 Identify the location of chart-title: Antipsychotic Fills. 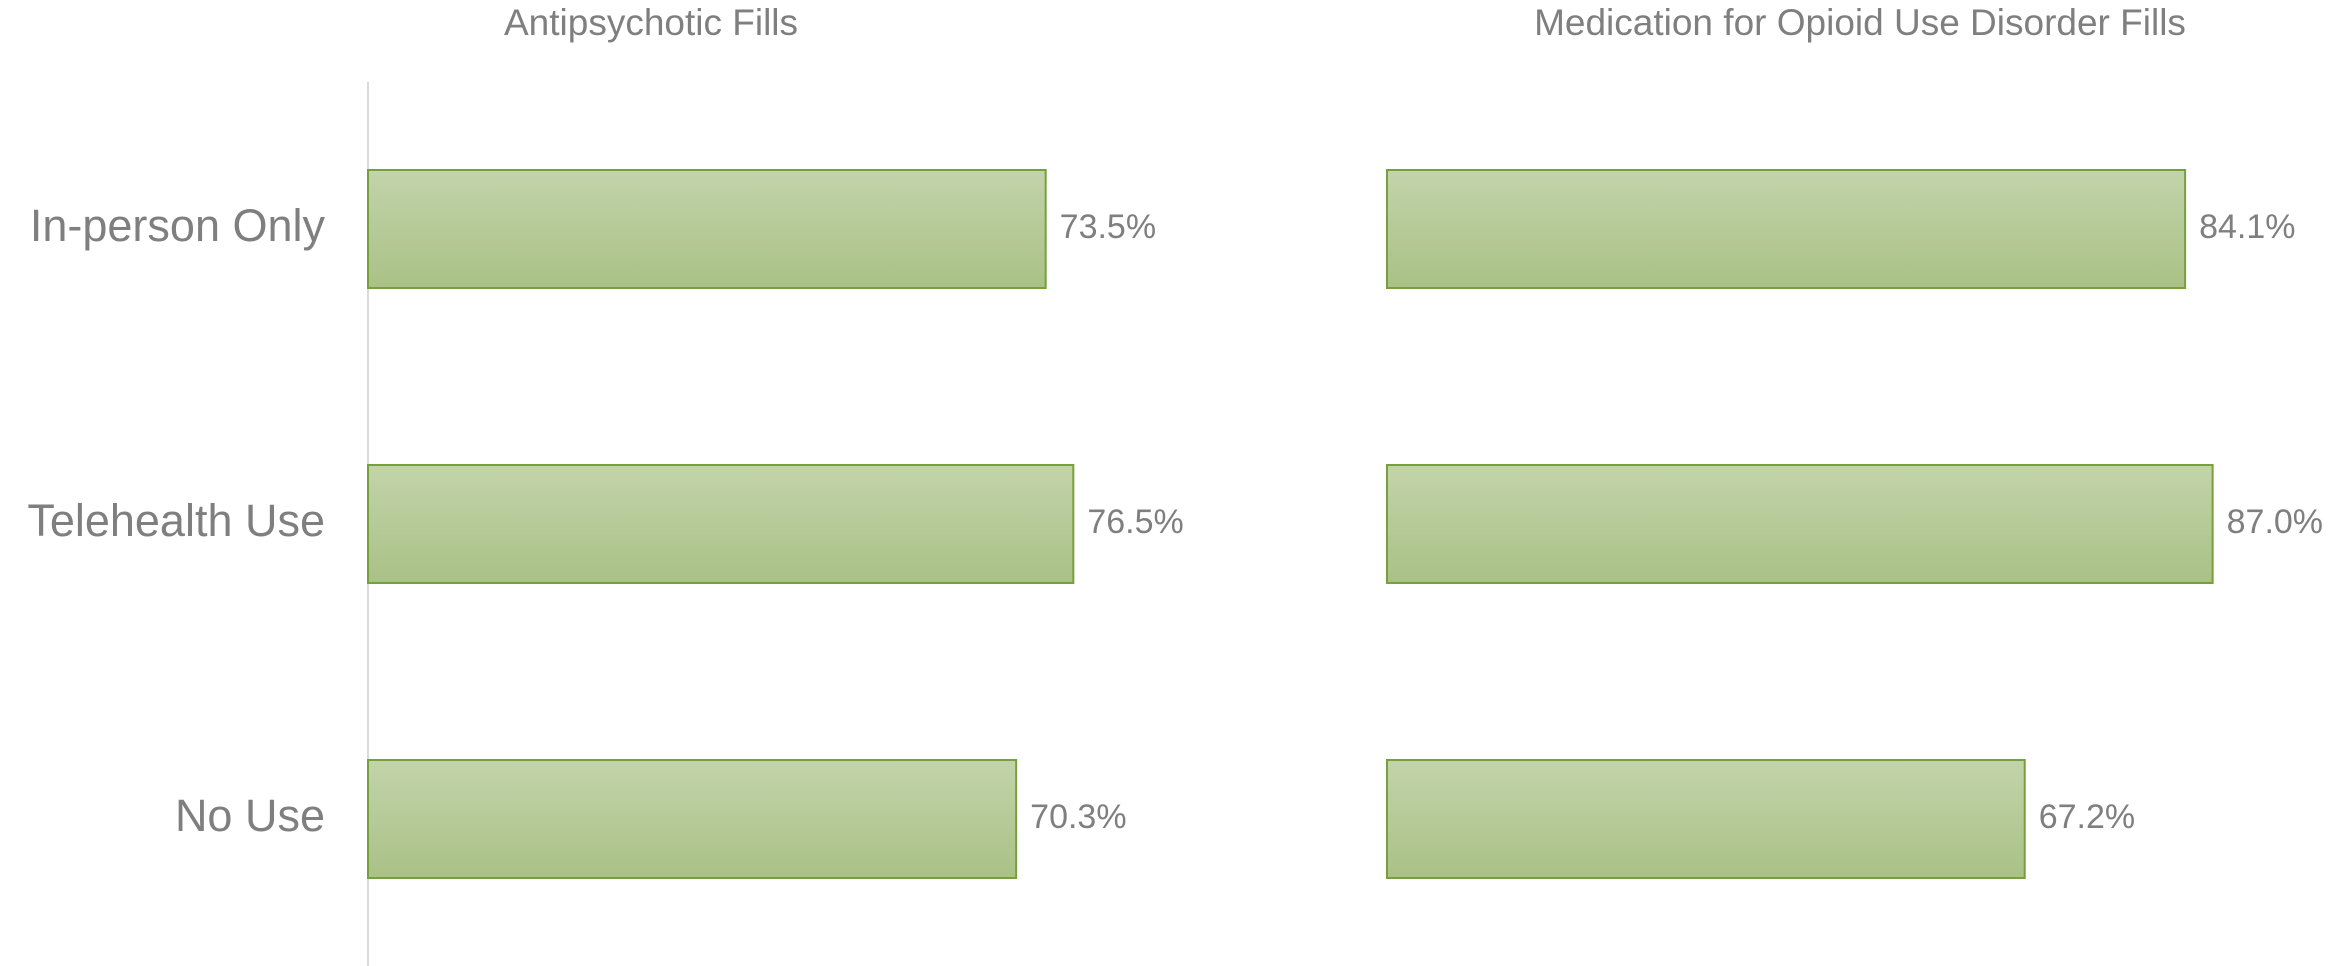
(651, 22).